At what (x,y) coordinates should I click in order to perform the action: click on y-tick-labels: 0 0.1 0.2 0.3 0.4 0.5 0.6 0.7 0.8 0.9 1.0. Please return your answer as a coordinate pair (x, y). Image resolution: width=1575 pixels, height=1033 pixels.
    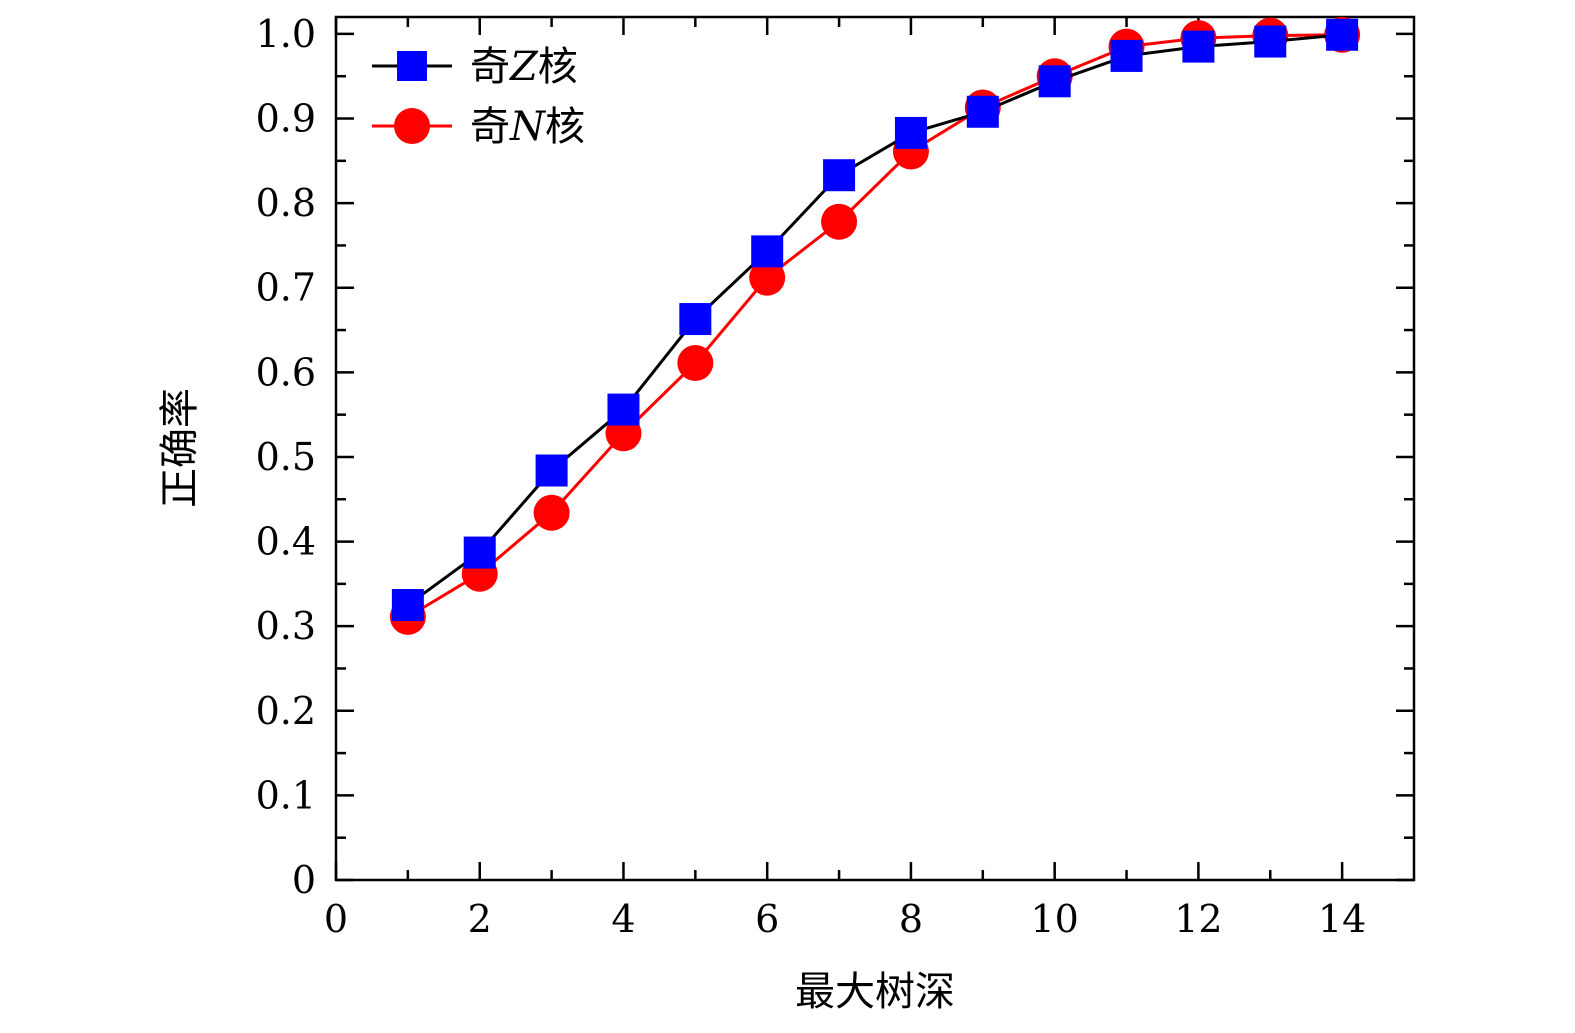
    Looking at the image, I should click on (286, 457).